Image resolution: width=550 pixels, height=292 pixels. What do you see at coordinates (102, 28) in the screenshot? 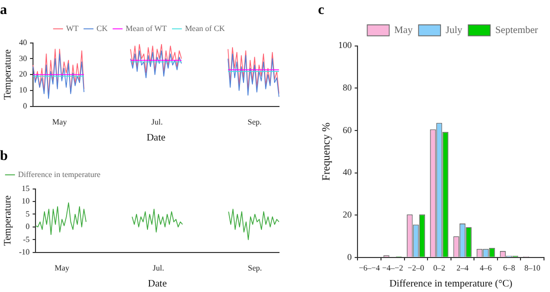
I see `legend-label: CK` at bounding box center [102, 28].